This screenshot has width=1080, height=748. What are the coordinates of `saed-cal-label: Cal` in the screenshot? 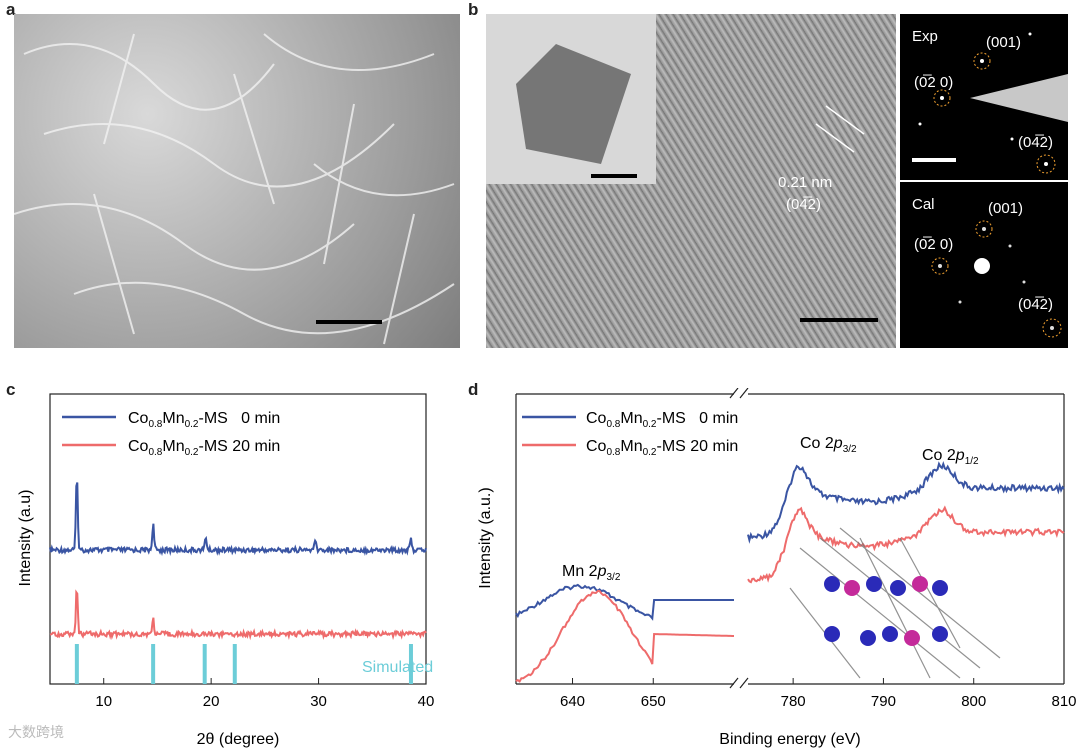 It's located at (923, 204).